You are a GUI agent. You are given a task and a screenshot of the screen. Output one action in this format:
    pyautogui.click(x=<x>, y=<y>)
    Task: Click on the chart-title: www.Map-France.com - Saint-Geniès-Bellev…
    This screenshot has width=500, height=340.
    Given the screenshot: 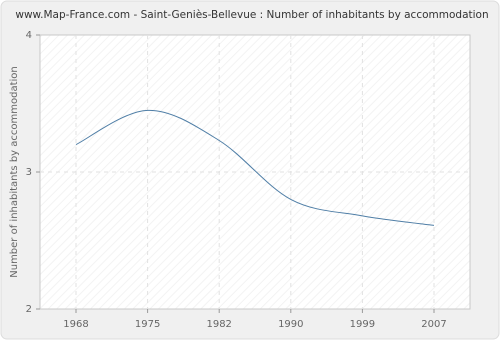 What is the action you would take?
    pyautogui.click(x=251, y=15)
    